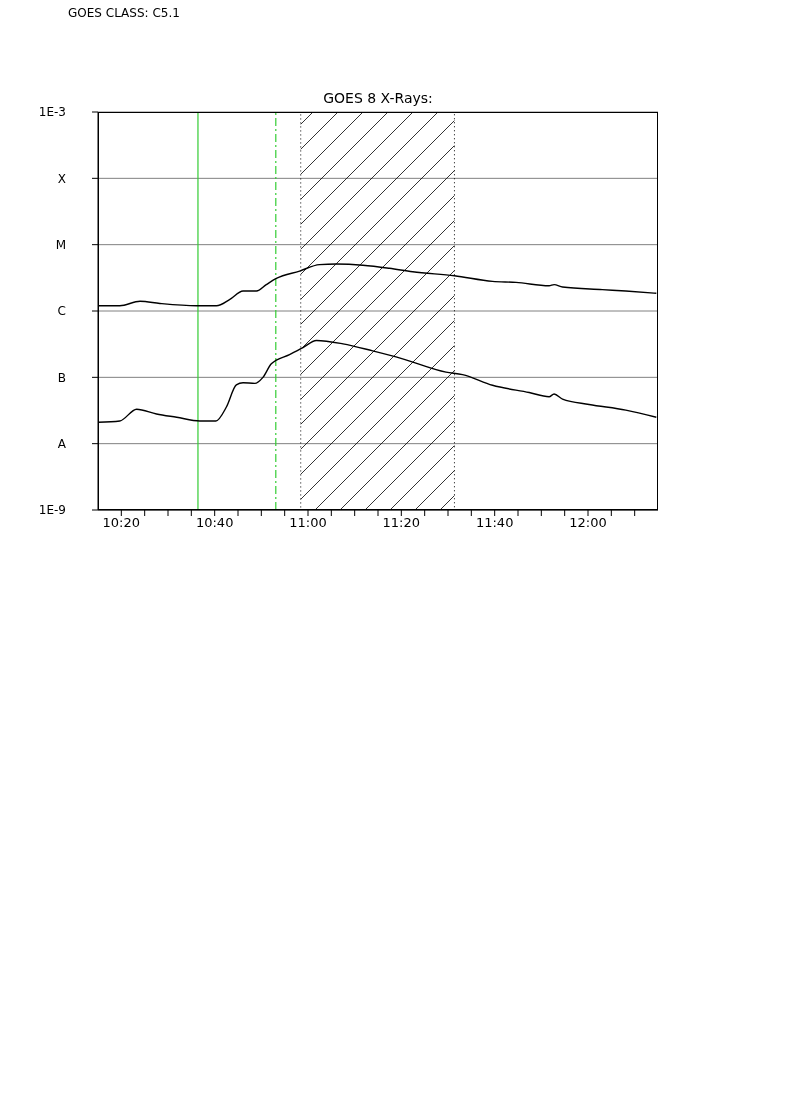  I want to click on y-tick-label: M, so click(60, 244).